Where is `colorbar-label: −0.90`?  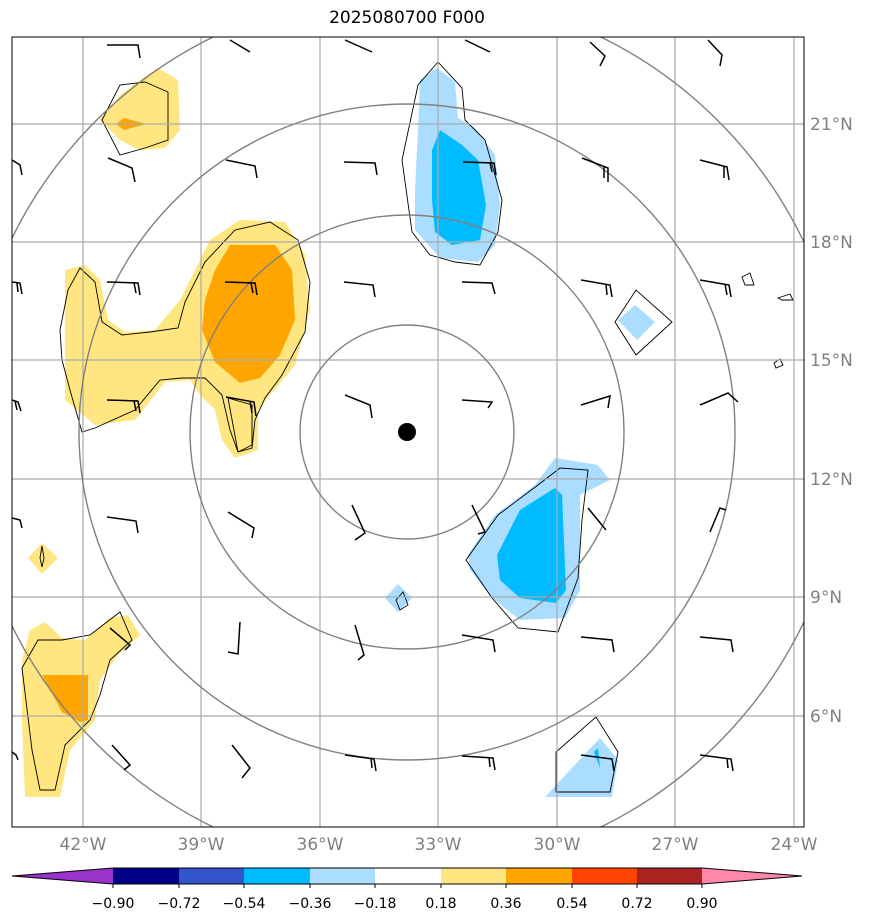
colorbar-label: −0.90 is located at coordinates (113, 904).